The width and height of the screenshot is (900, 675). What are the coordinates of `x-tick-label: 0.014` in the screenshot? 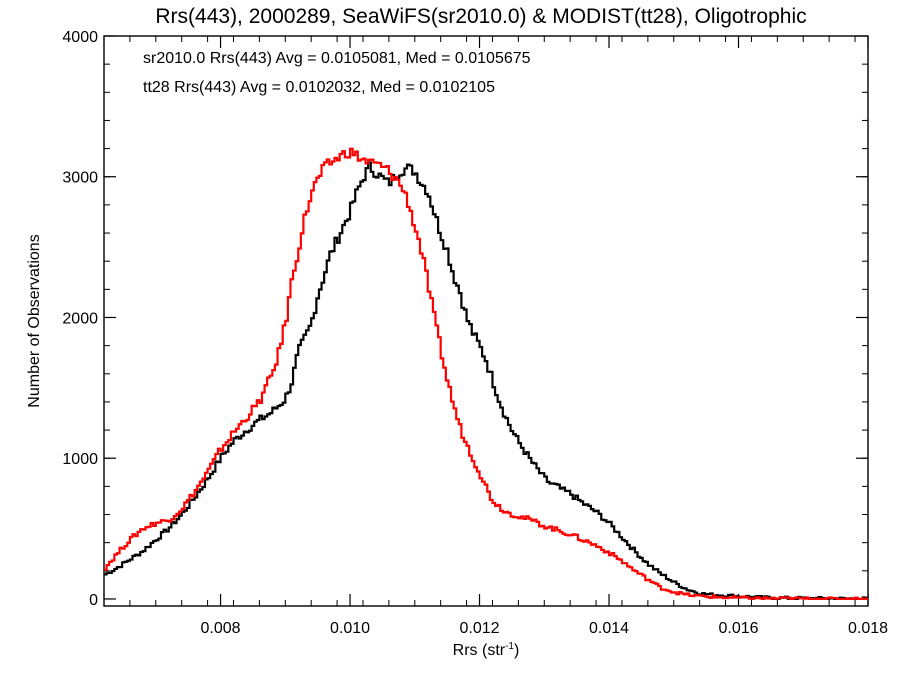 It's located at (609, 628).